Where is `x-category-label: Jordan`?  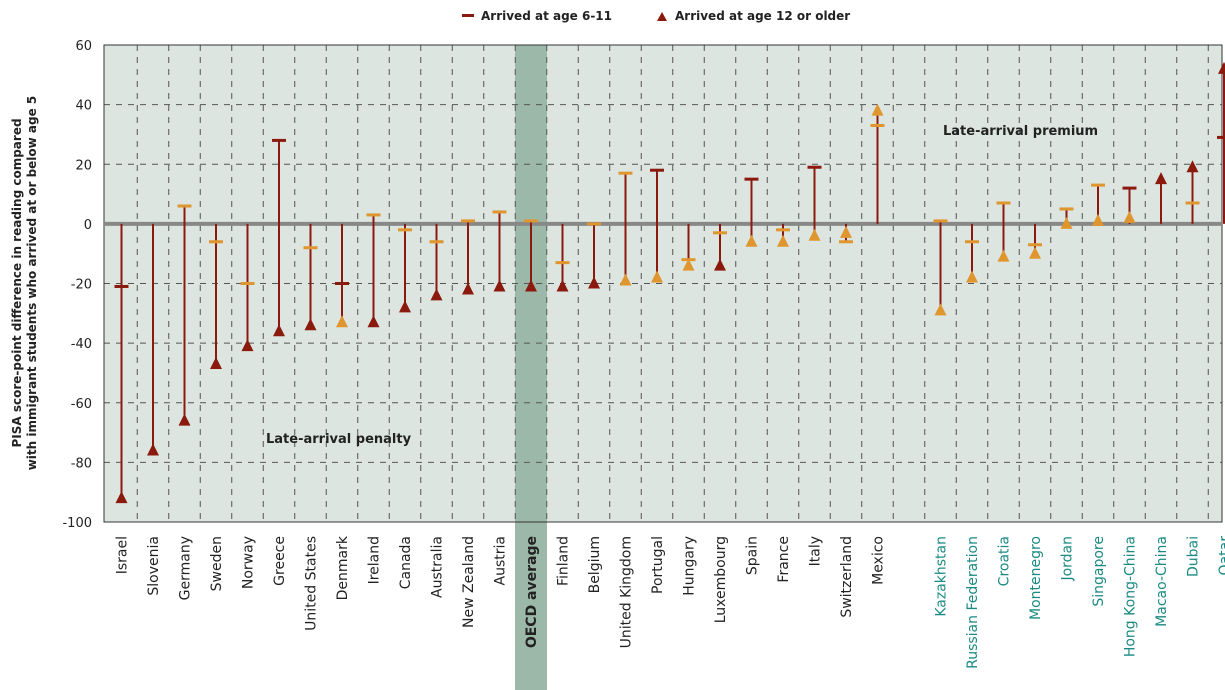 x-category-label: Jordan is located at coordinates (1068, 559).